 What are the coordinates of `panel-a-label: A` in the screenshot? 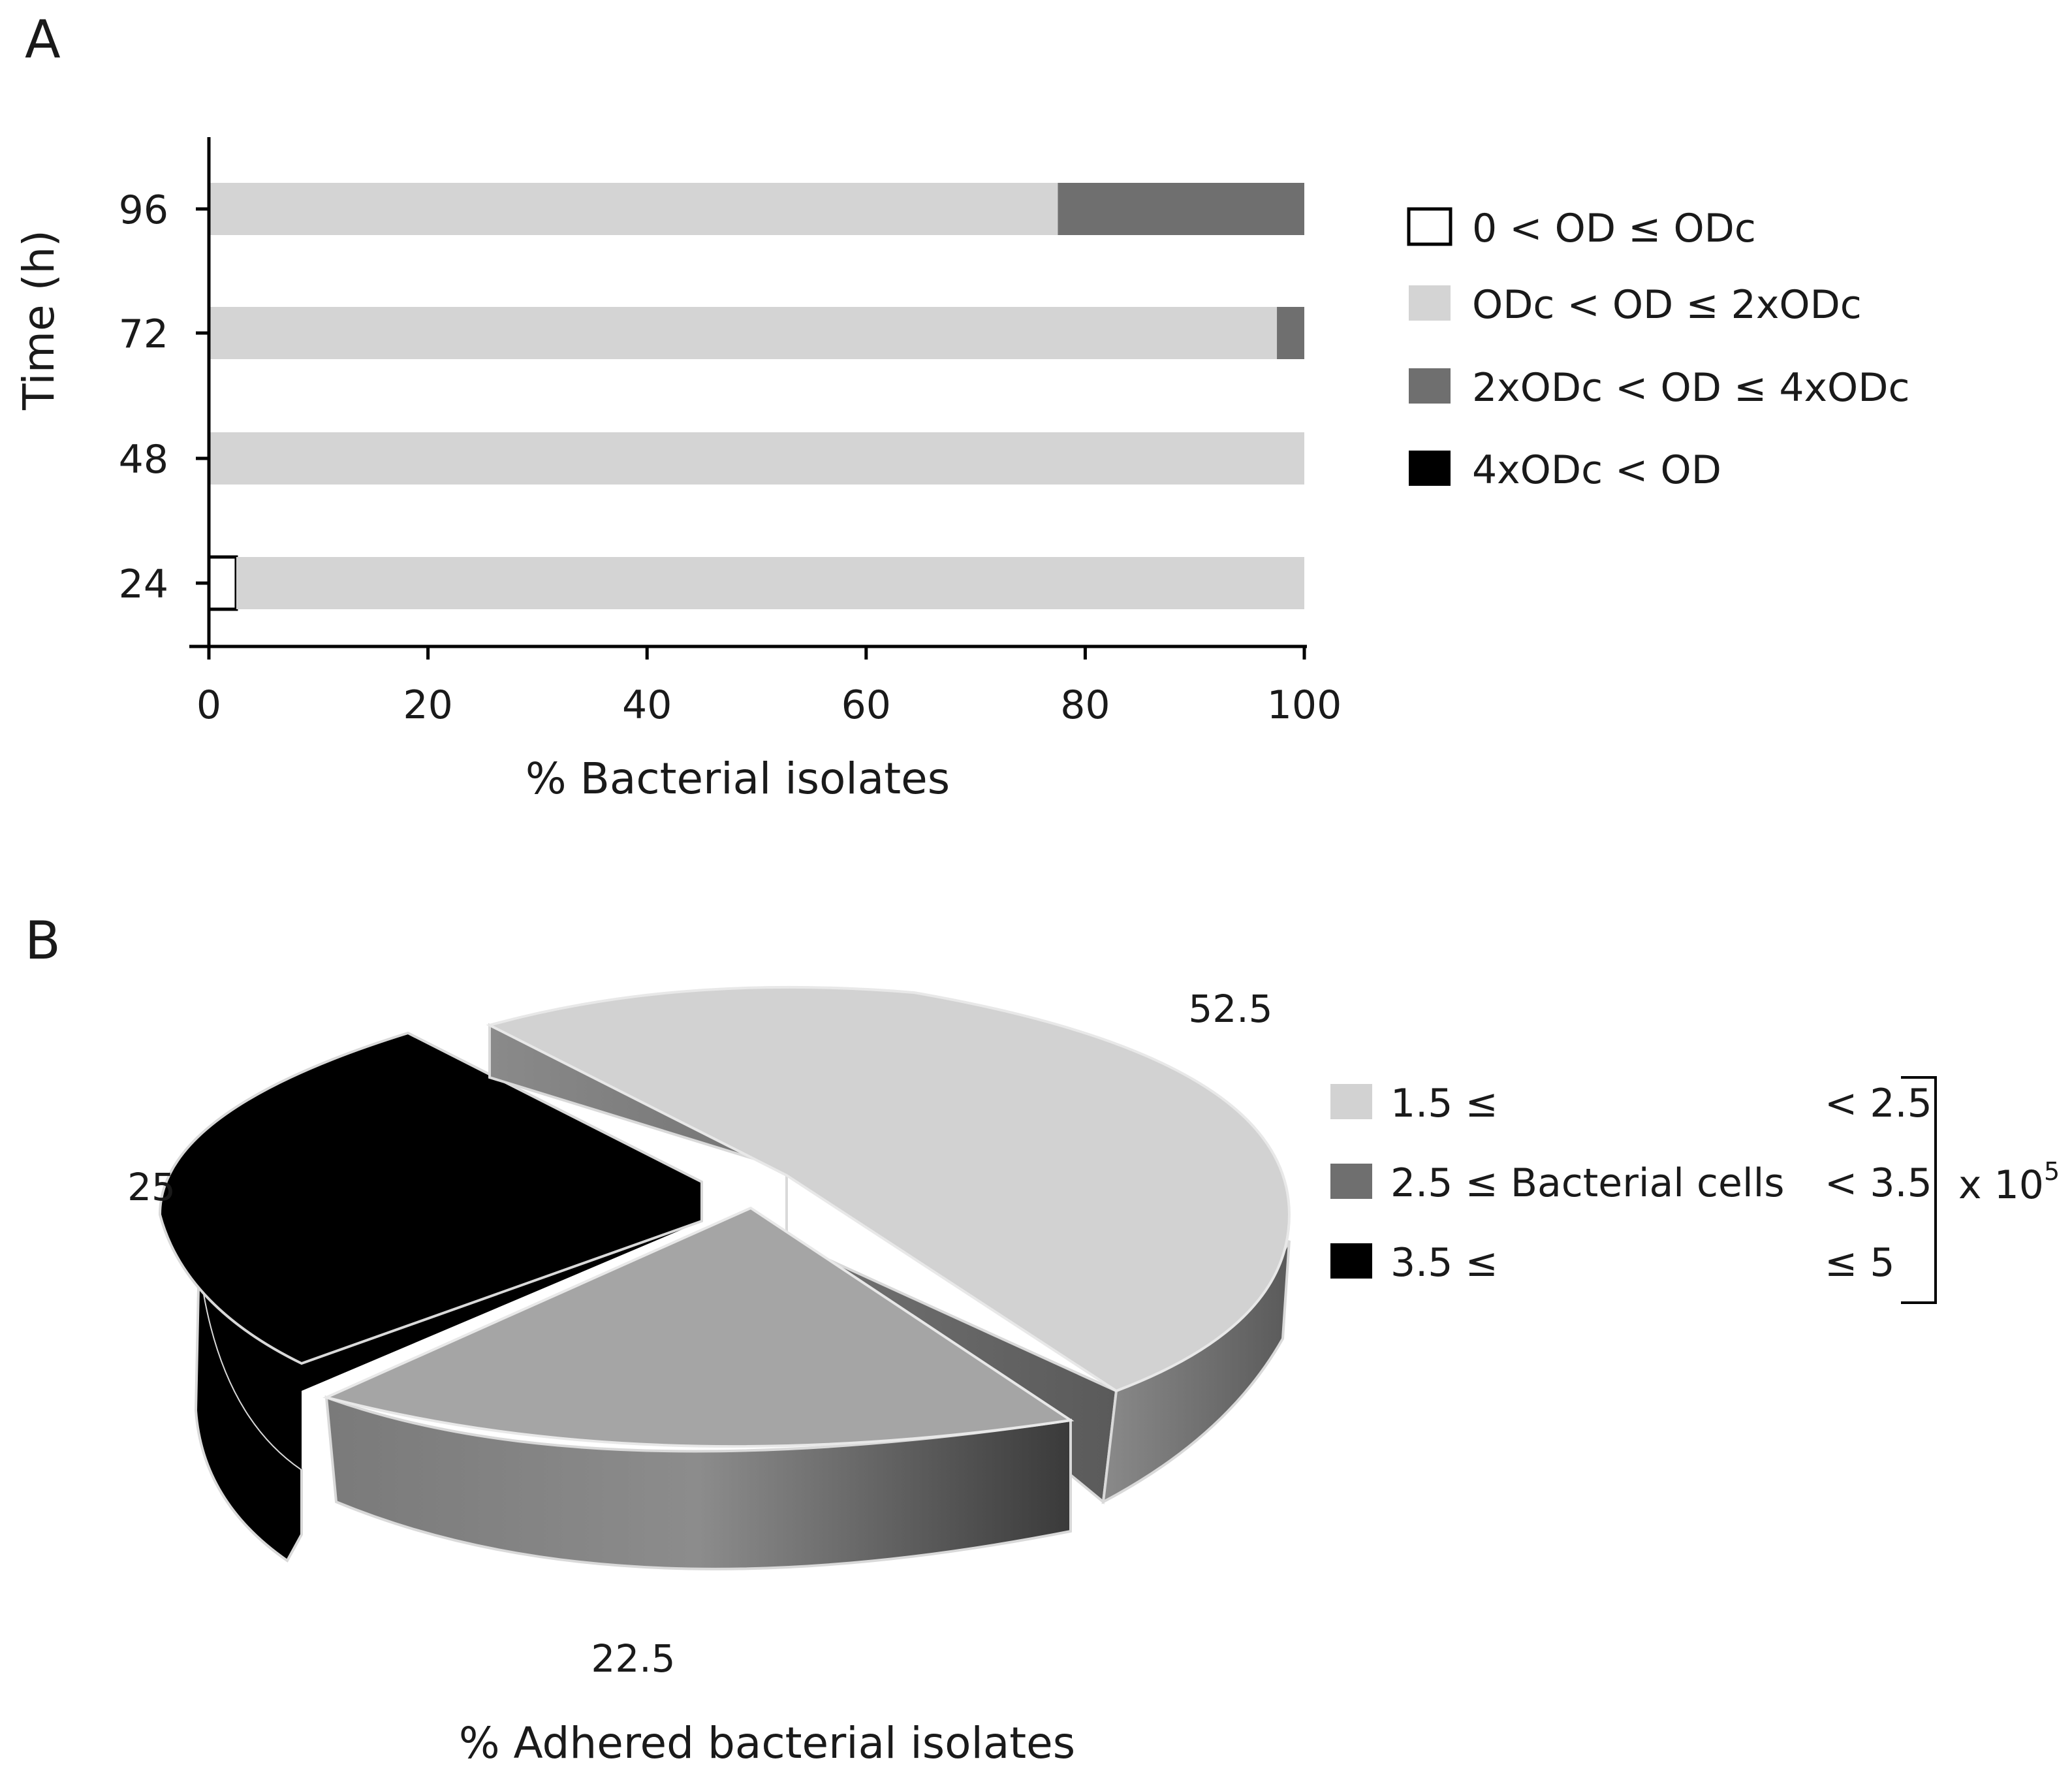 It's located at (43, 39).